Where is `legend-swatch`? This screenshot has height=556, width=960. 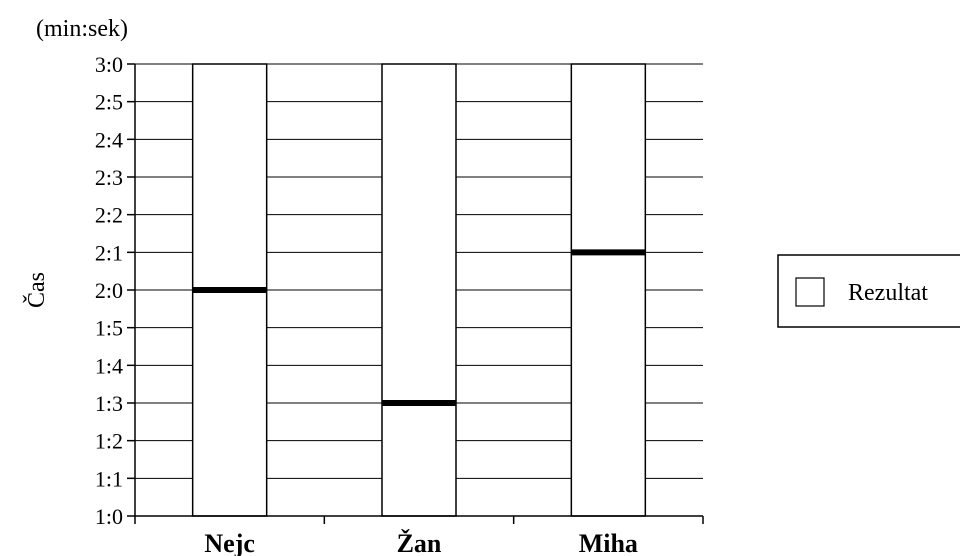 legend-swatch is located at coordinates (810, 292).